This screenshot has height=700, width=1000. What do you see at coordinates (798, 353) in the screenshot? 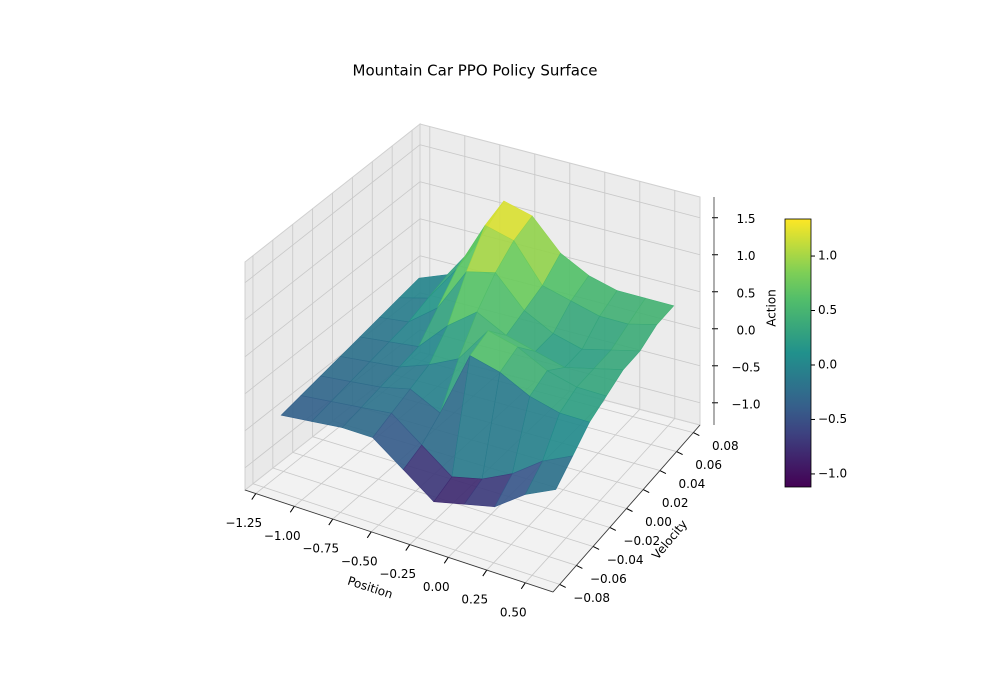
I see `colorbar` at bounding box center [798, 353].